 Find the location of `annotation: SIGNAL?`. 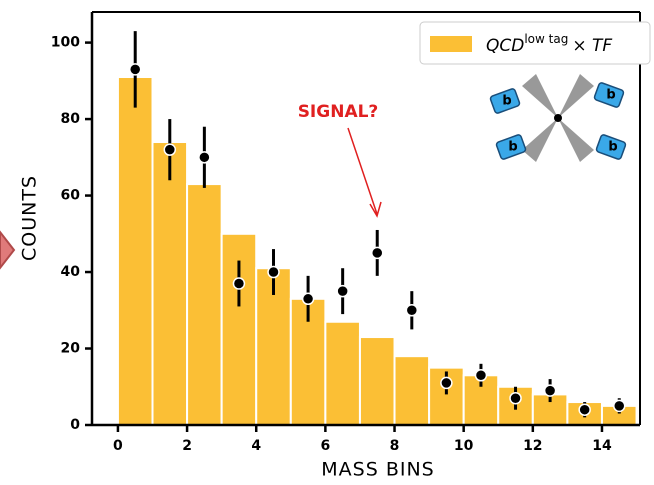

annotation: SIGNAL? is located at coordinates (338, 112).